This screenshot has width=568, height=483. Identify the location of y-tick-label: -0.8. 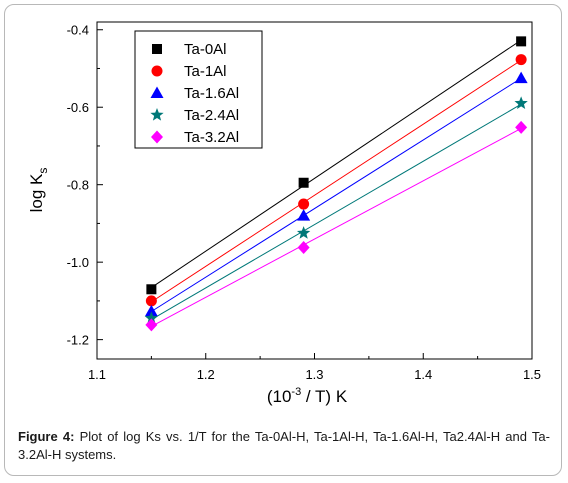
(78, 185).